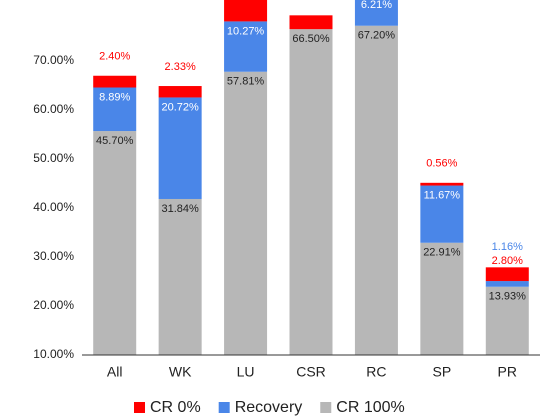  Describe the element at coordinates (180, 67) in the screenshot. I see `data-label: 2.33%` at that location.